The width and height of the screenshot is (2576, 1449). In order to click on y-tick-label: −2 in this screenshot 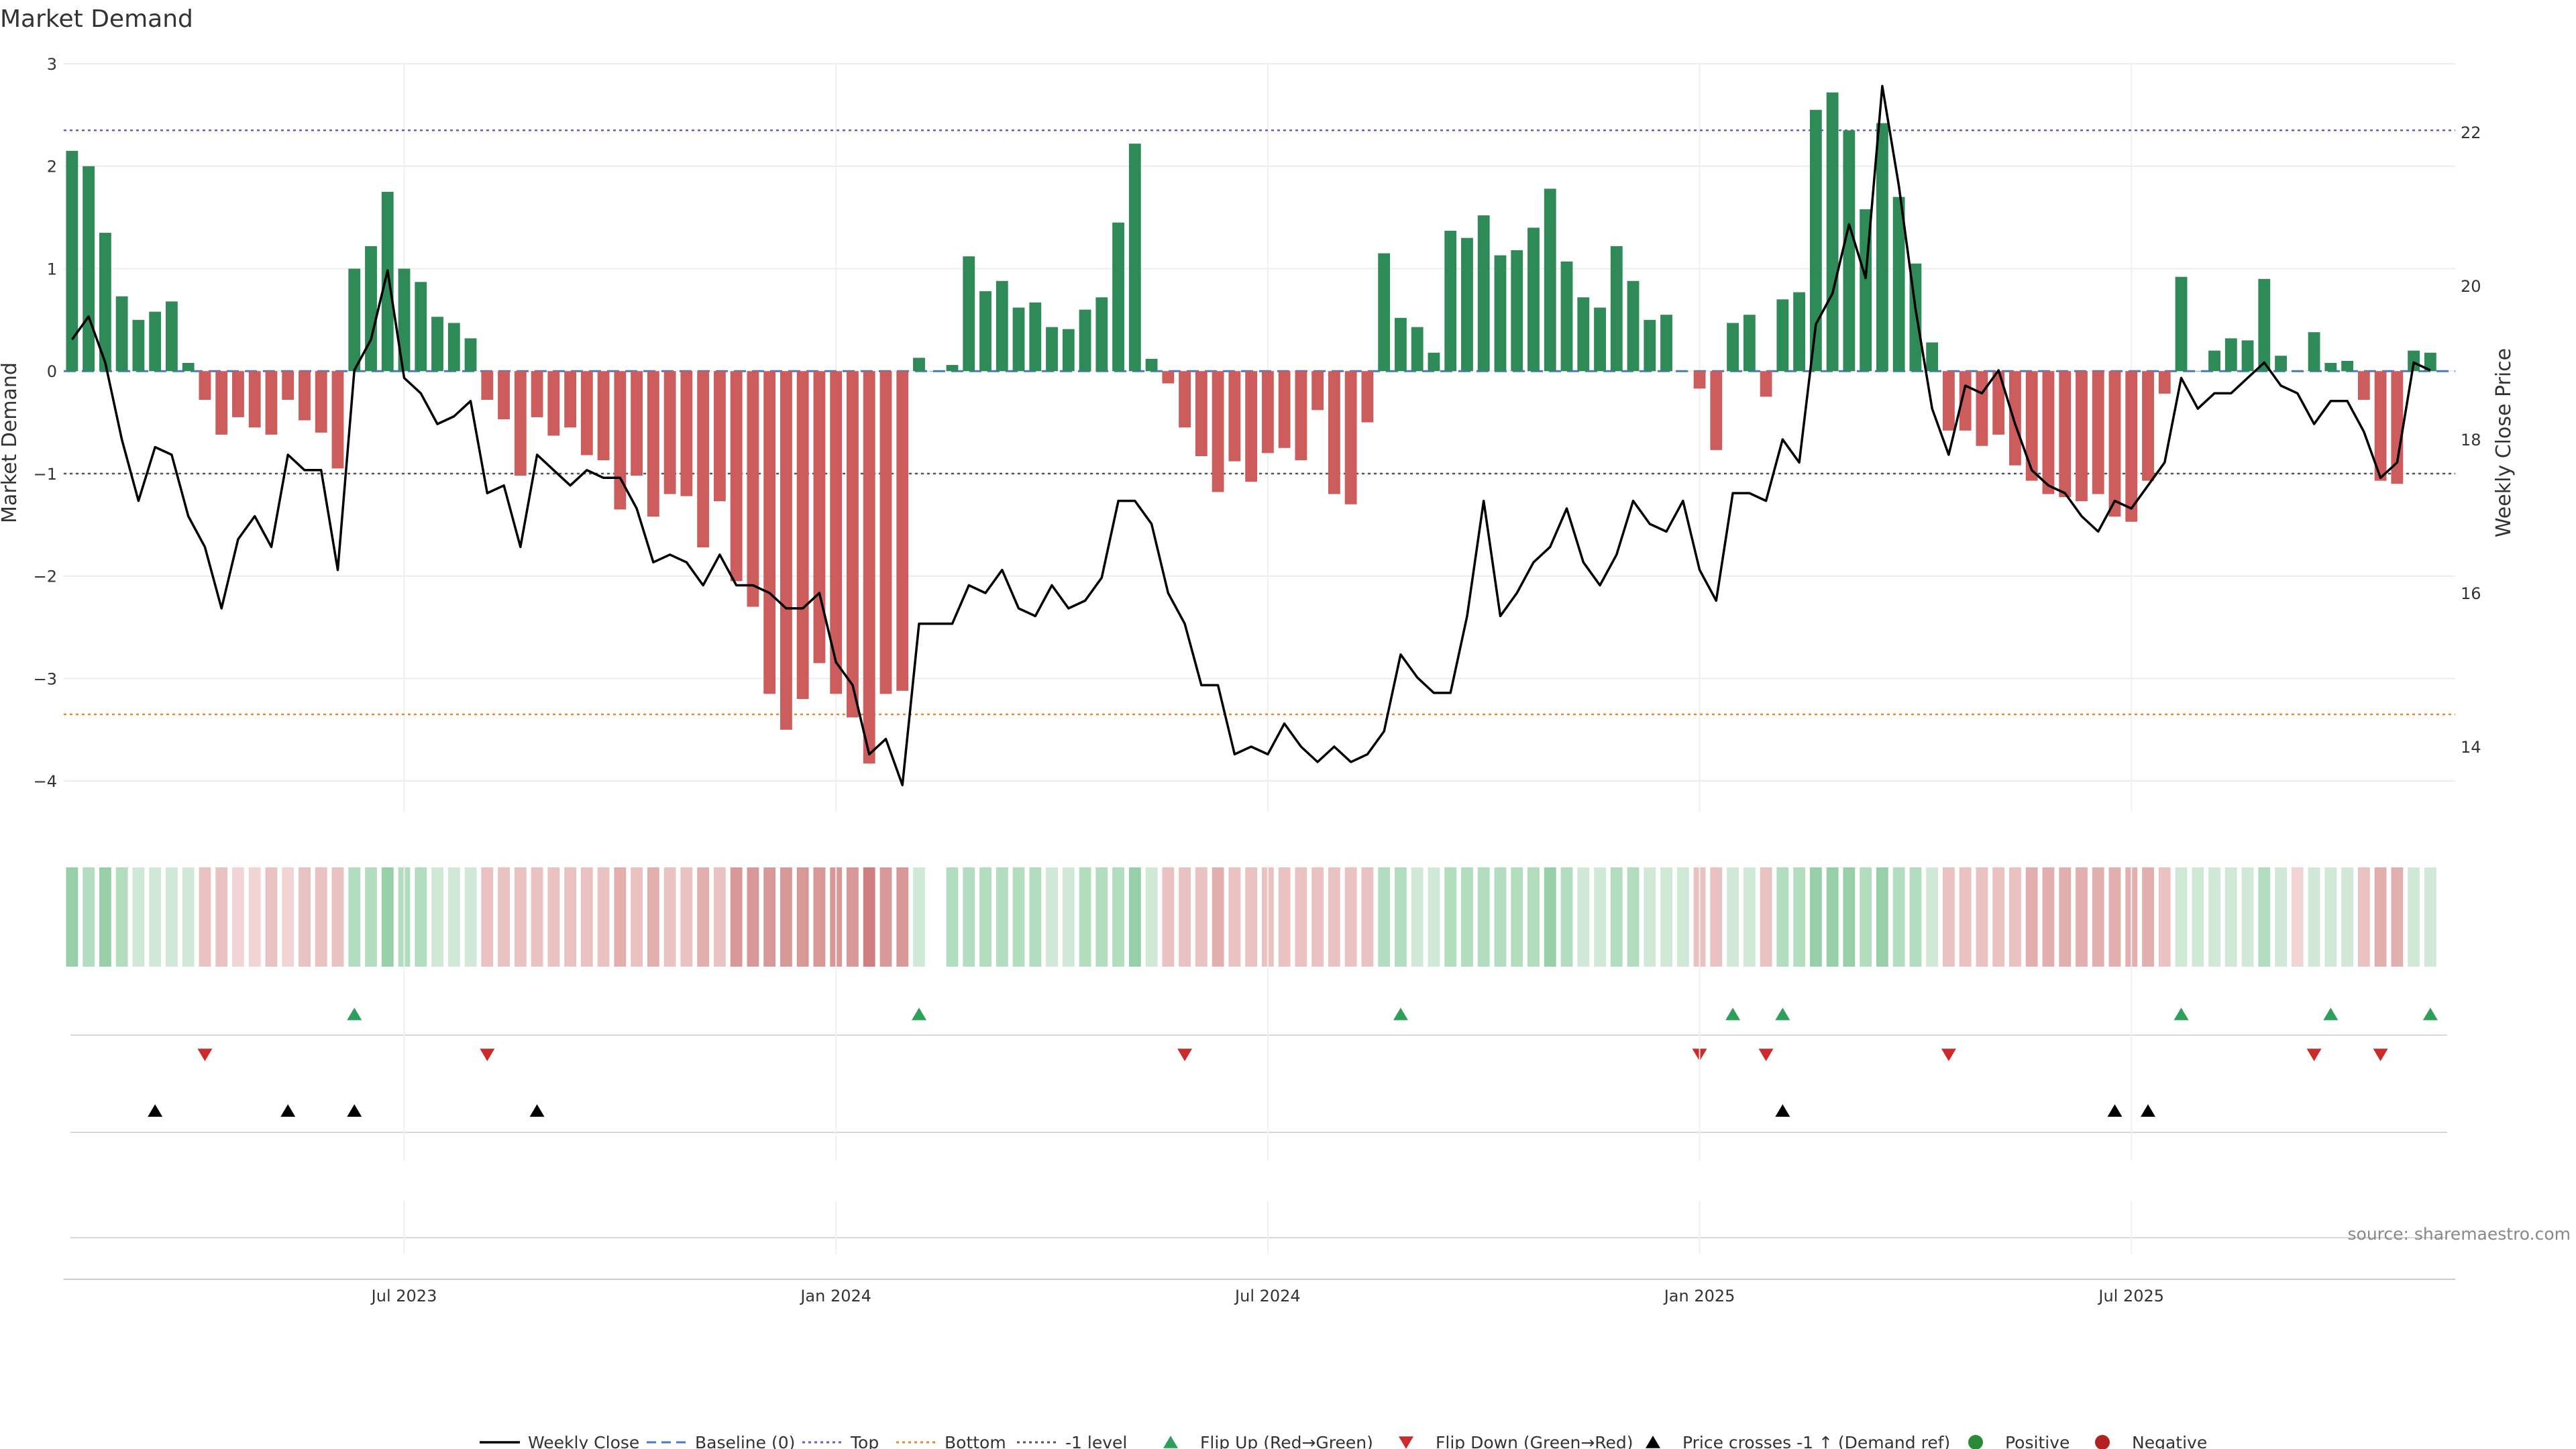, I will do `click(45, 577)`.